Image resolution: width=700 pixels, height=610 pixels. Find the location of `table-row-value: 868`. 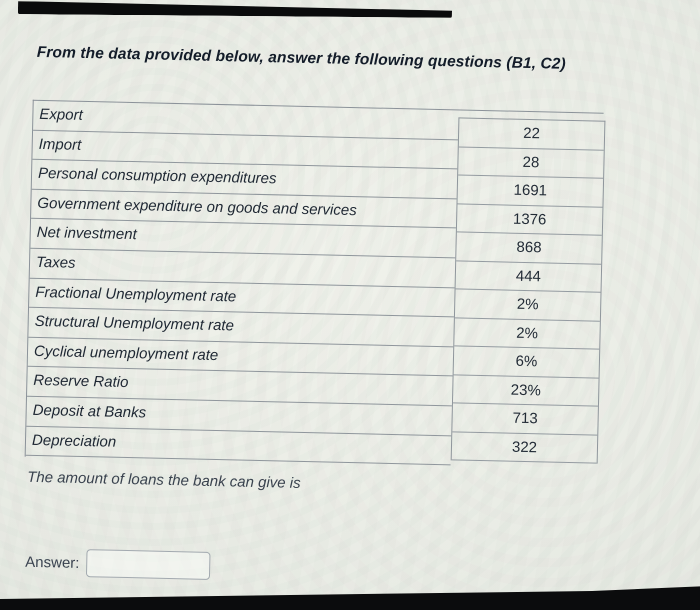

table-row-value: 868 is located at coordinates (529, 248).